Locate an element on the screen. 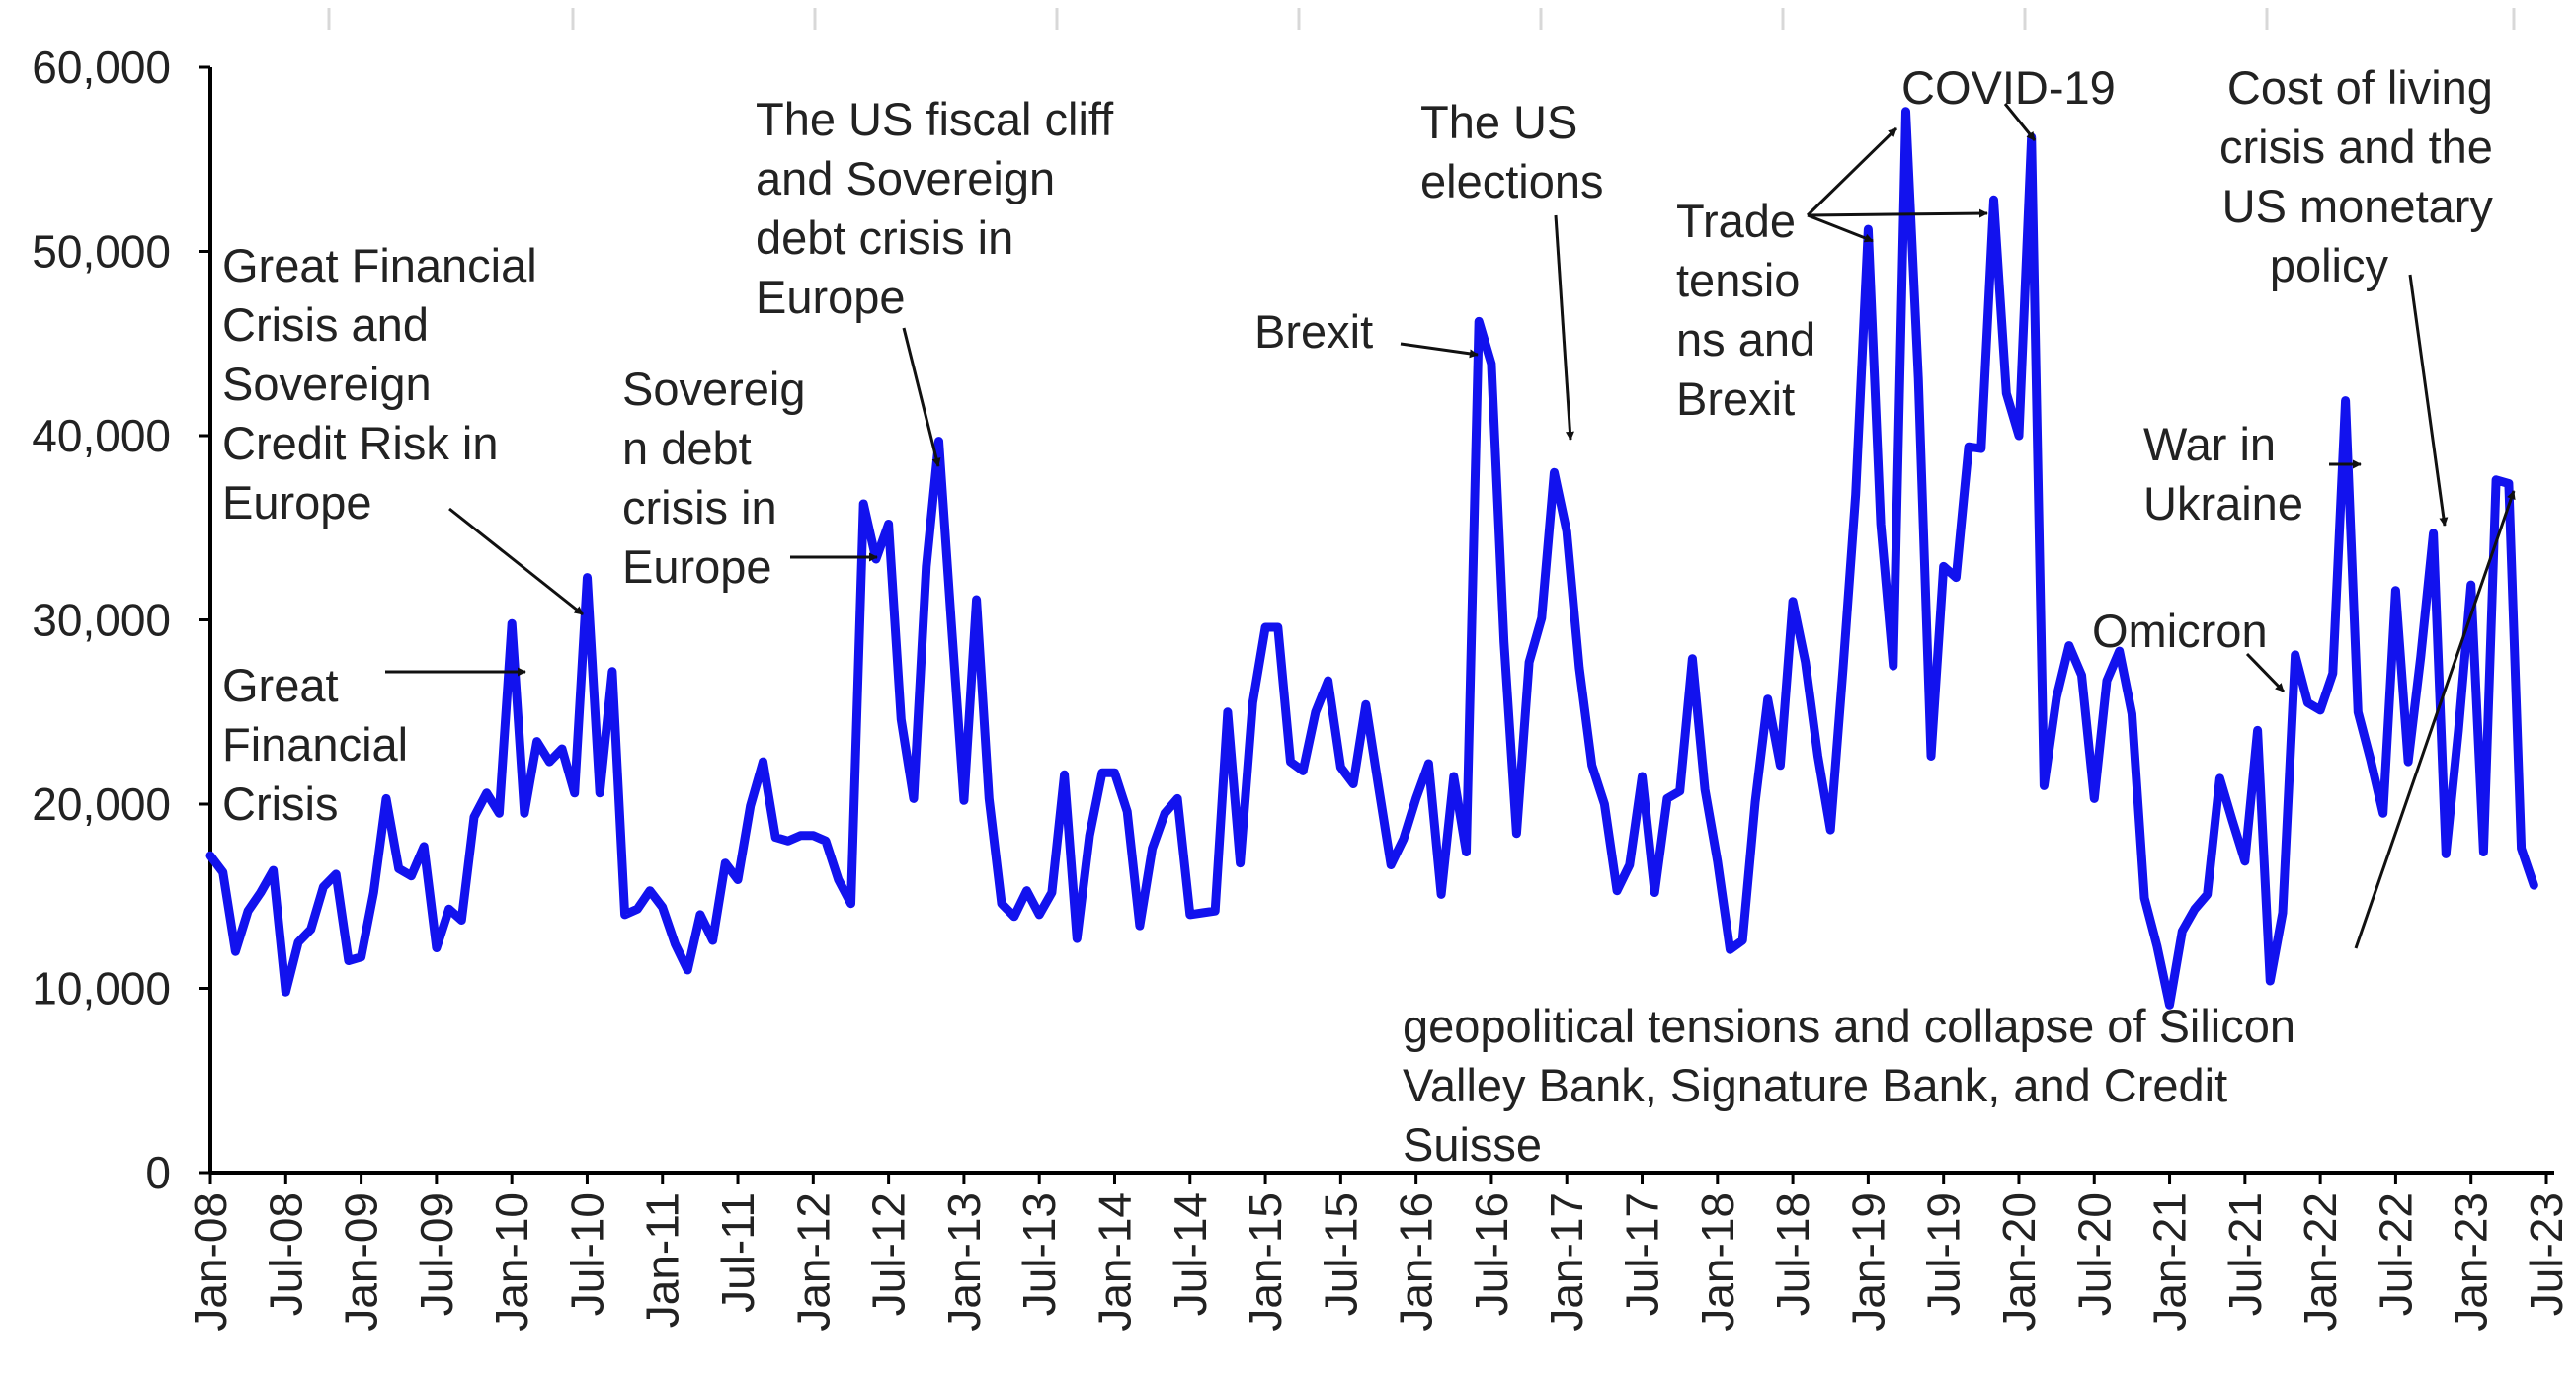 The image size is (2576, 1384). x-tick-label: Jul-19 is located at coordinates (1944, 1254).